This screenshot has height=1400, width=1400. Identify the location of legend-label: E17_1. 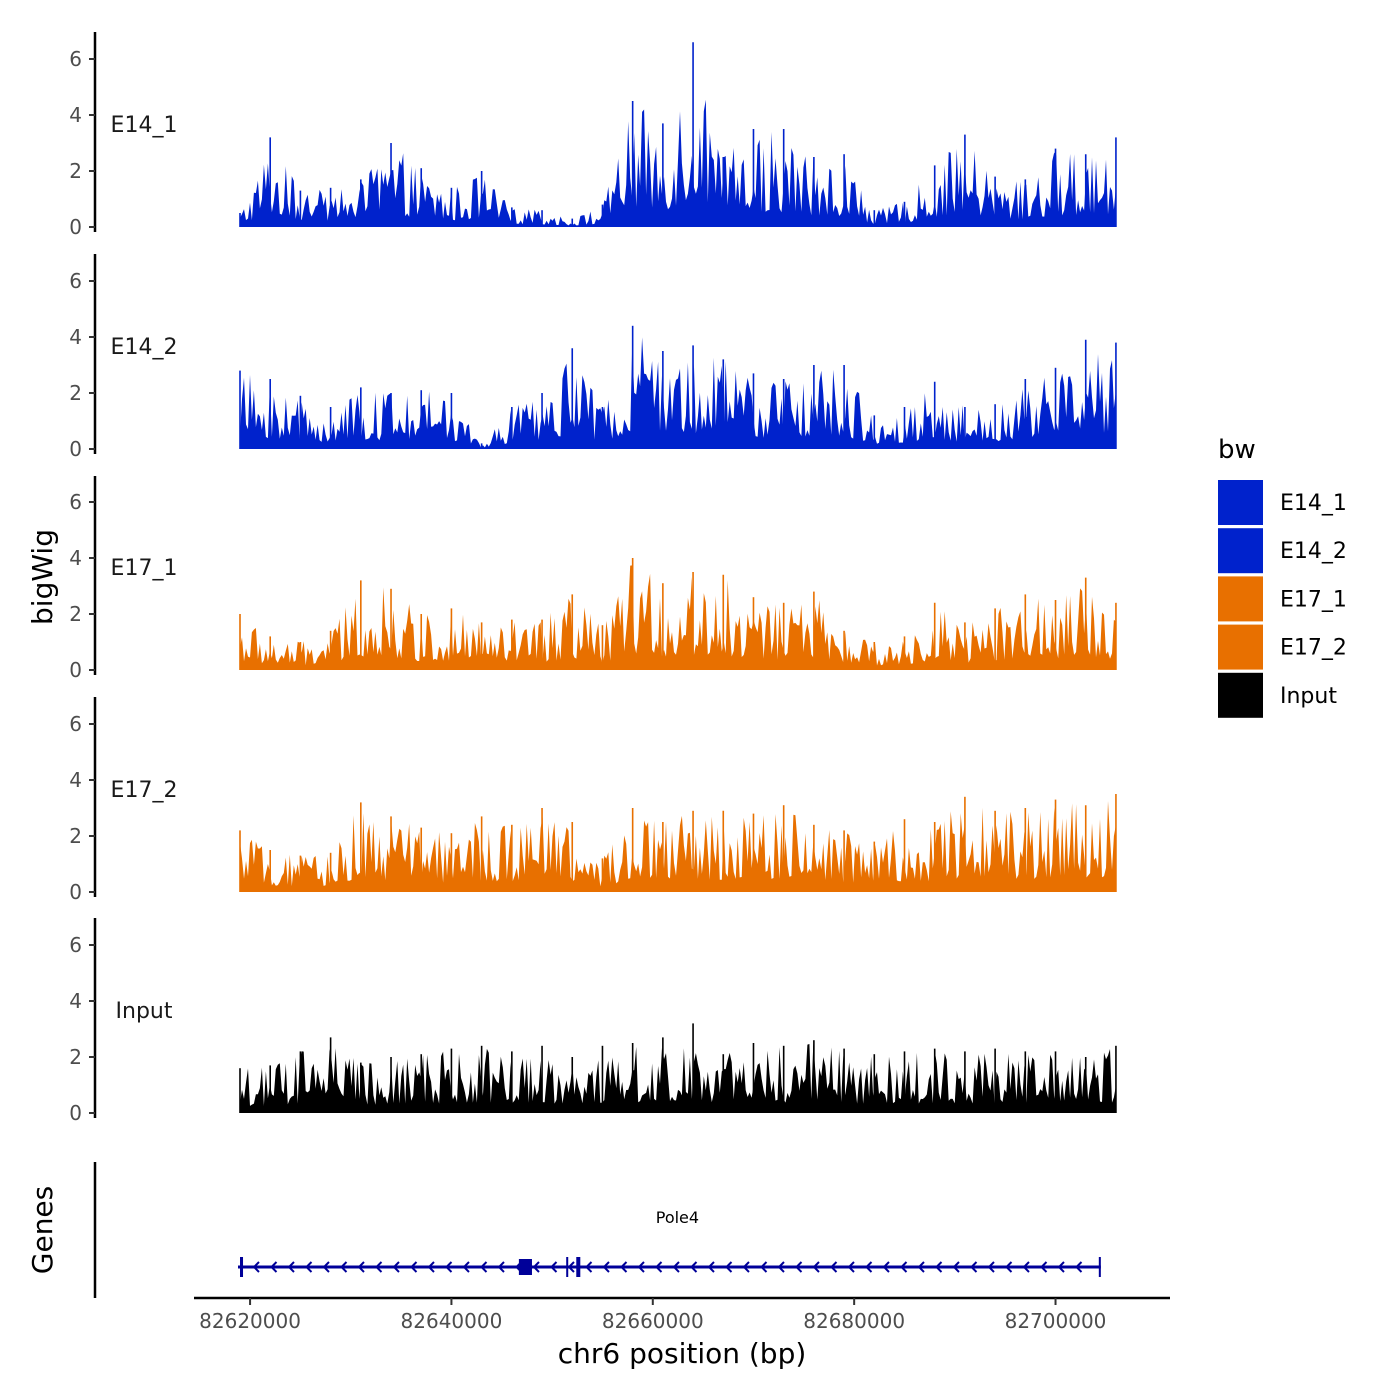
(1313, 599).